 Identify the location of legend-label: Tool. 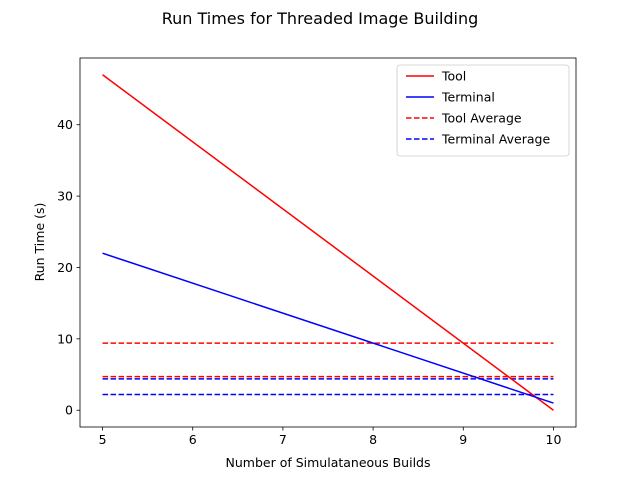
(453, 76).